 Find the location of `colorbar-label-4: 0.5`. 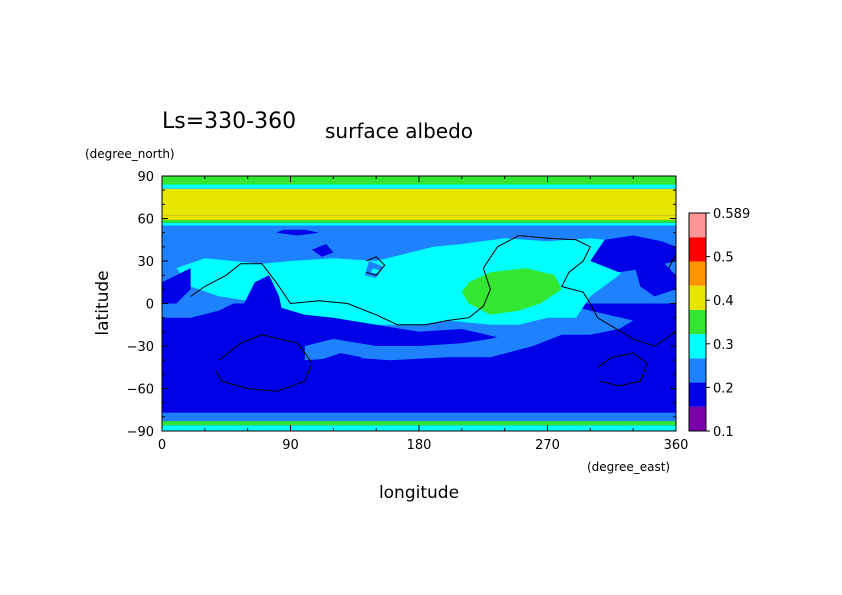

colorbar-label-4: 0.5 is located at coordinates (723, 258).